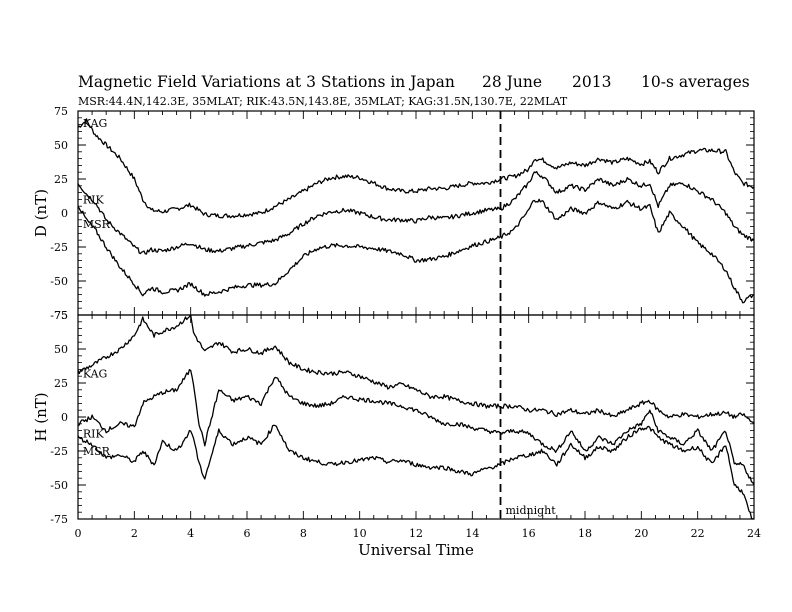 This screenshot has width=792, height=612. What do you see at coordinates (529, 533) in the screenshot?
I see `x-tick-label: 16` at bounding box center [529, 533].